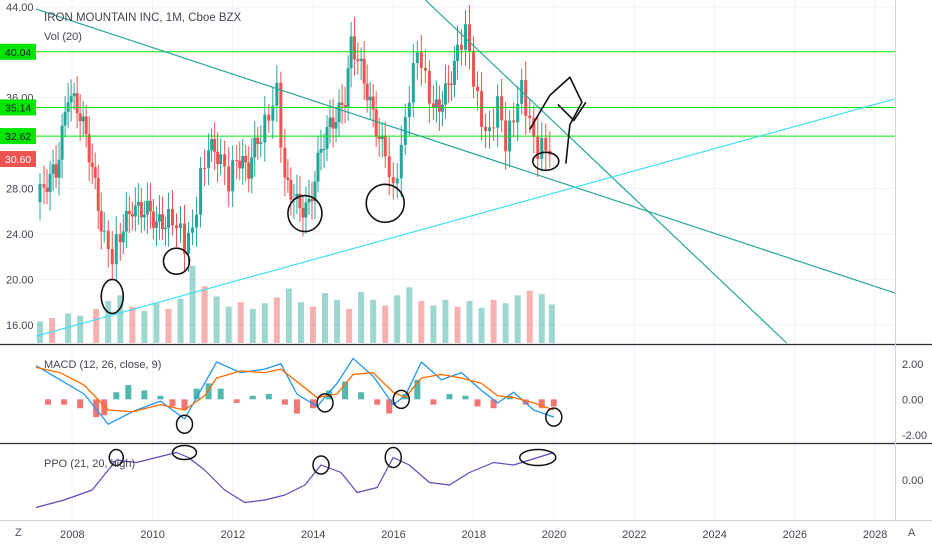 This screenshot has height=555, width=932. What do you see at coordinates (875, 535) in the screenshot?
I see `x-axis-tick: 2028` at bounding box center [875, 535].